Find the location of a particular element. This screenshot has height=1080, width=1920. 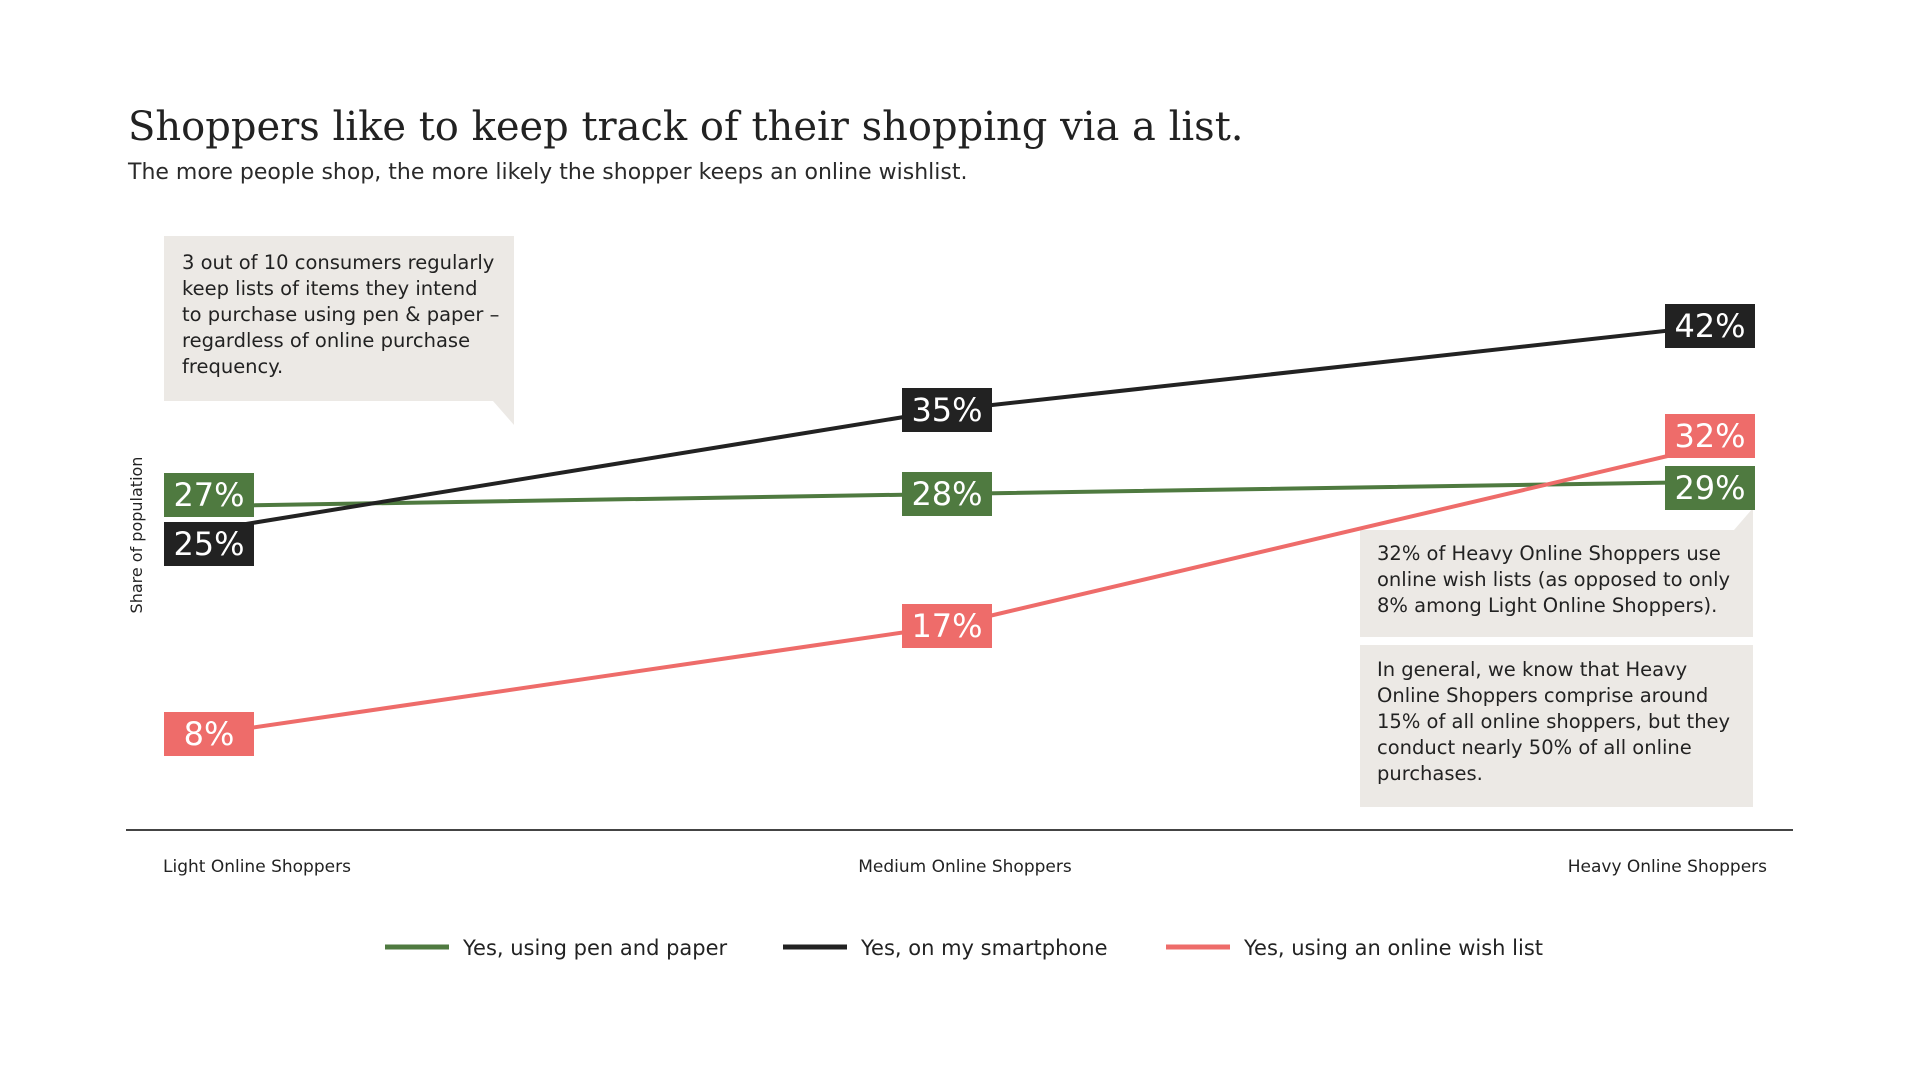

y-axis-label: Share of population is located at coordinates (136, 535).